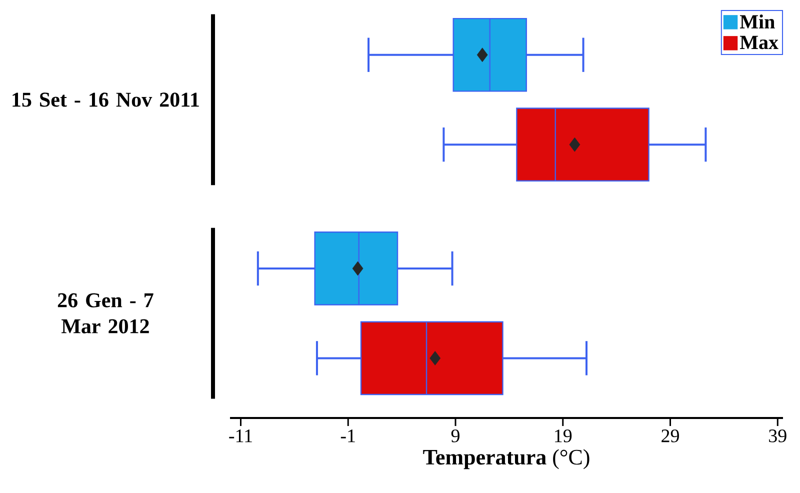 The height and width of the screenshot is (493, 800). I want to click on legend-label: Min, so click(757, 21).